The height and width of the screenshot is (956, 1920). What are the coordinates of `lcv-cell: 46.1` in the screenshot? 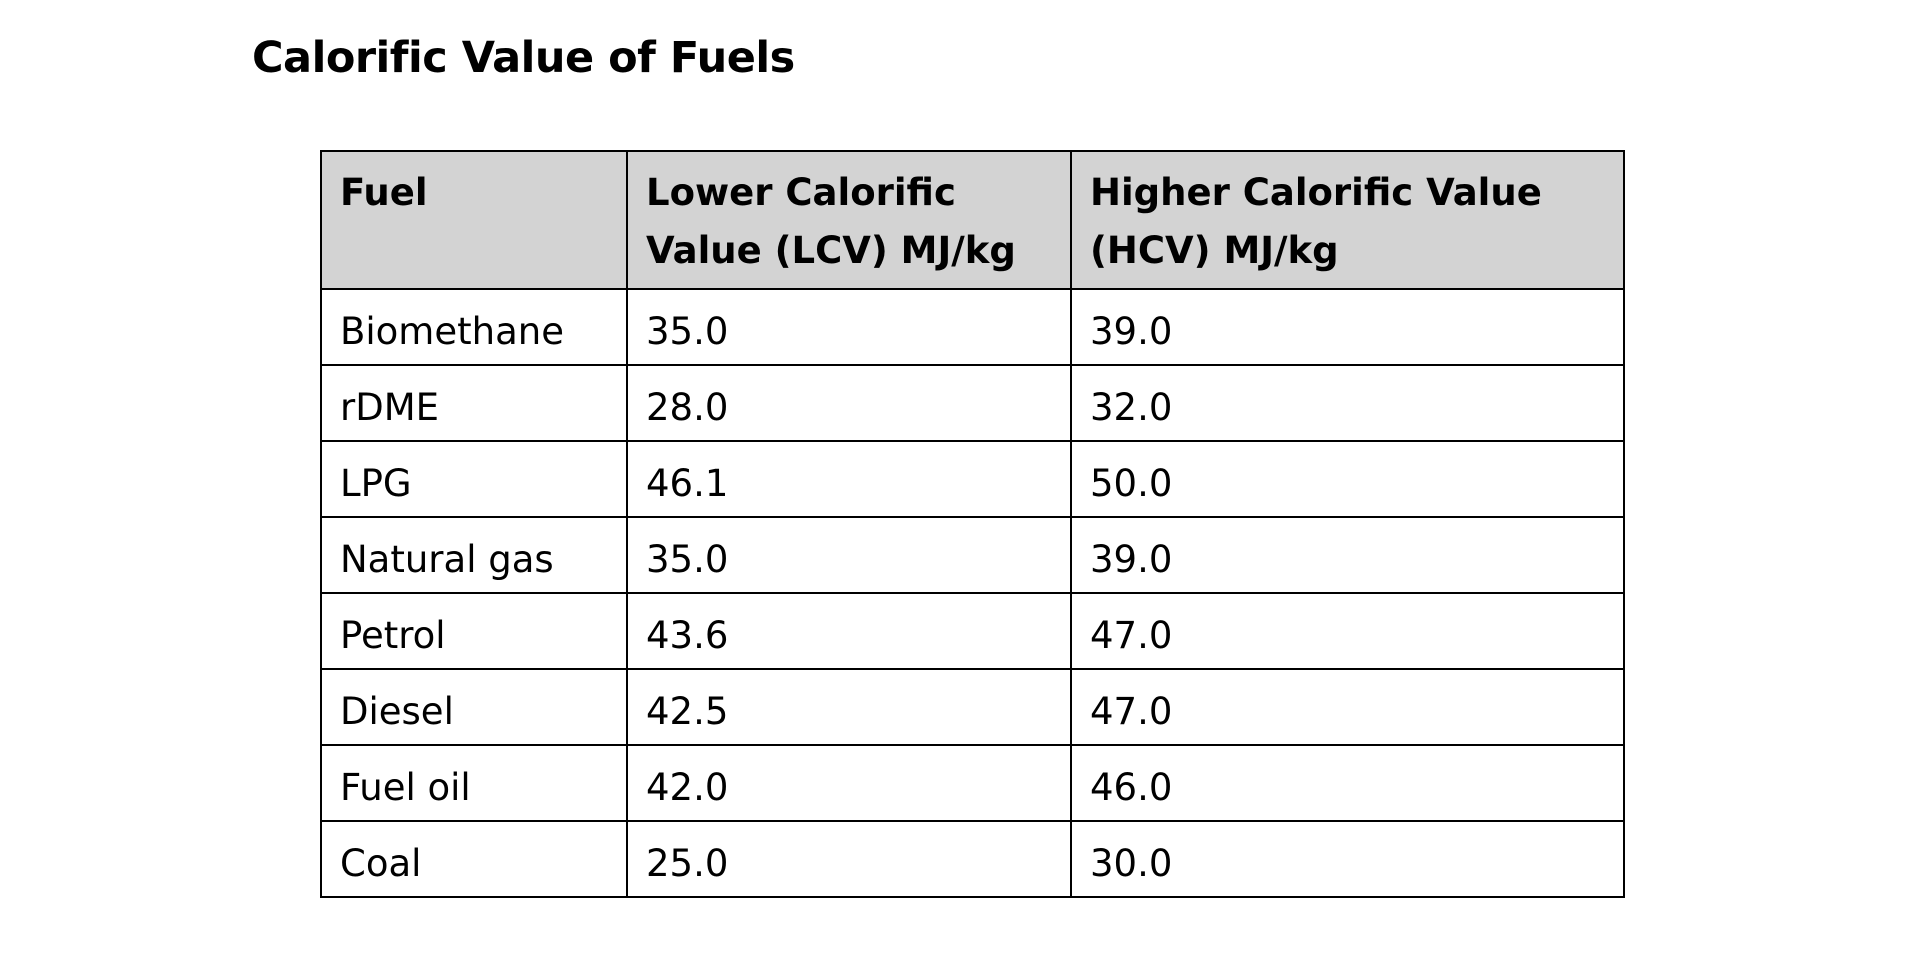 It's located at (849, 479).